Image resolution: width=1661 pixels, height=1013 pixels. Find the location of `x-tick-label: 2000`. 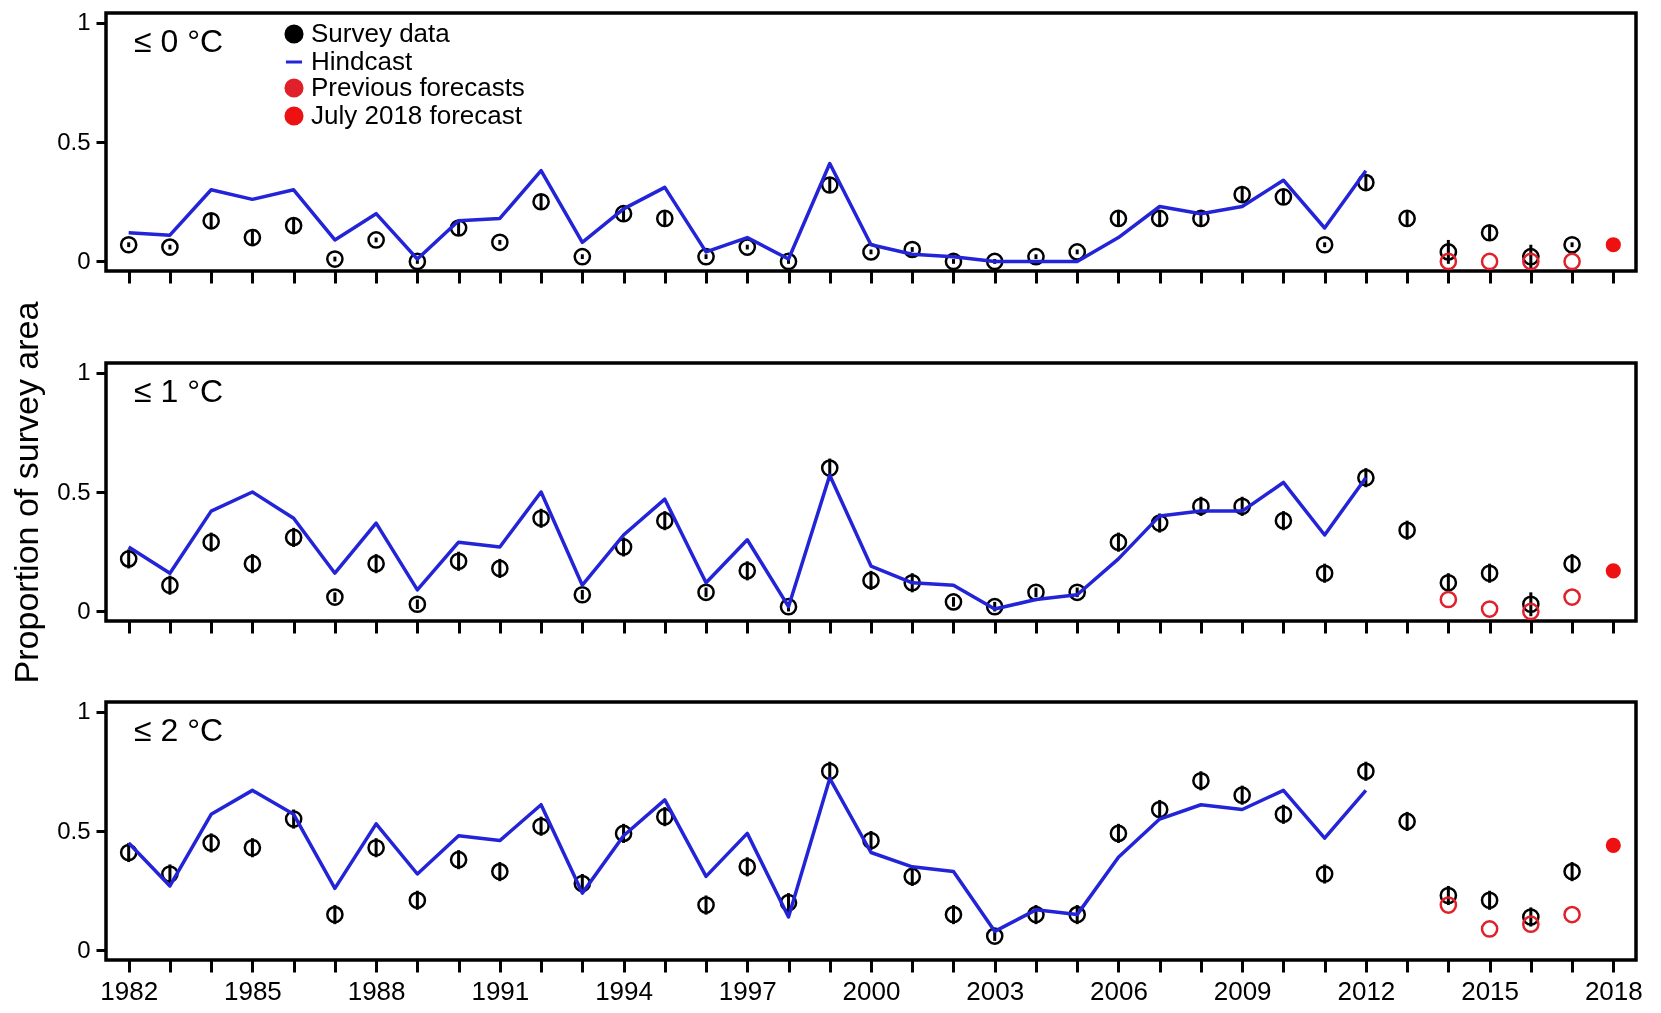

x-tick-label: 2000 is located at coordinates (871, 990).